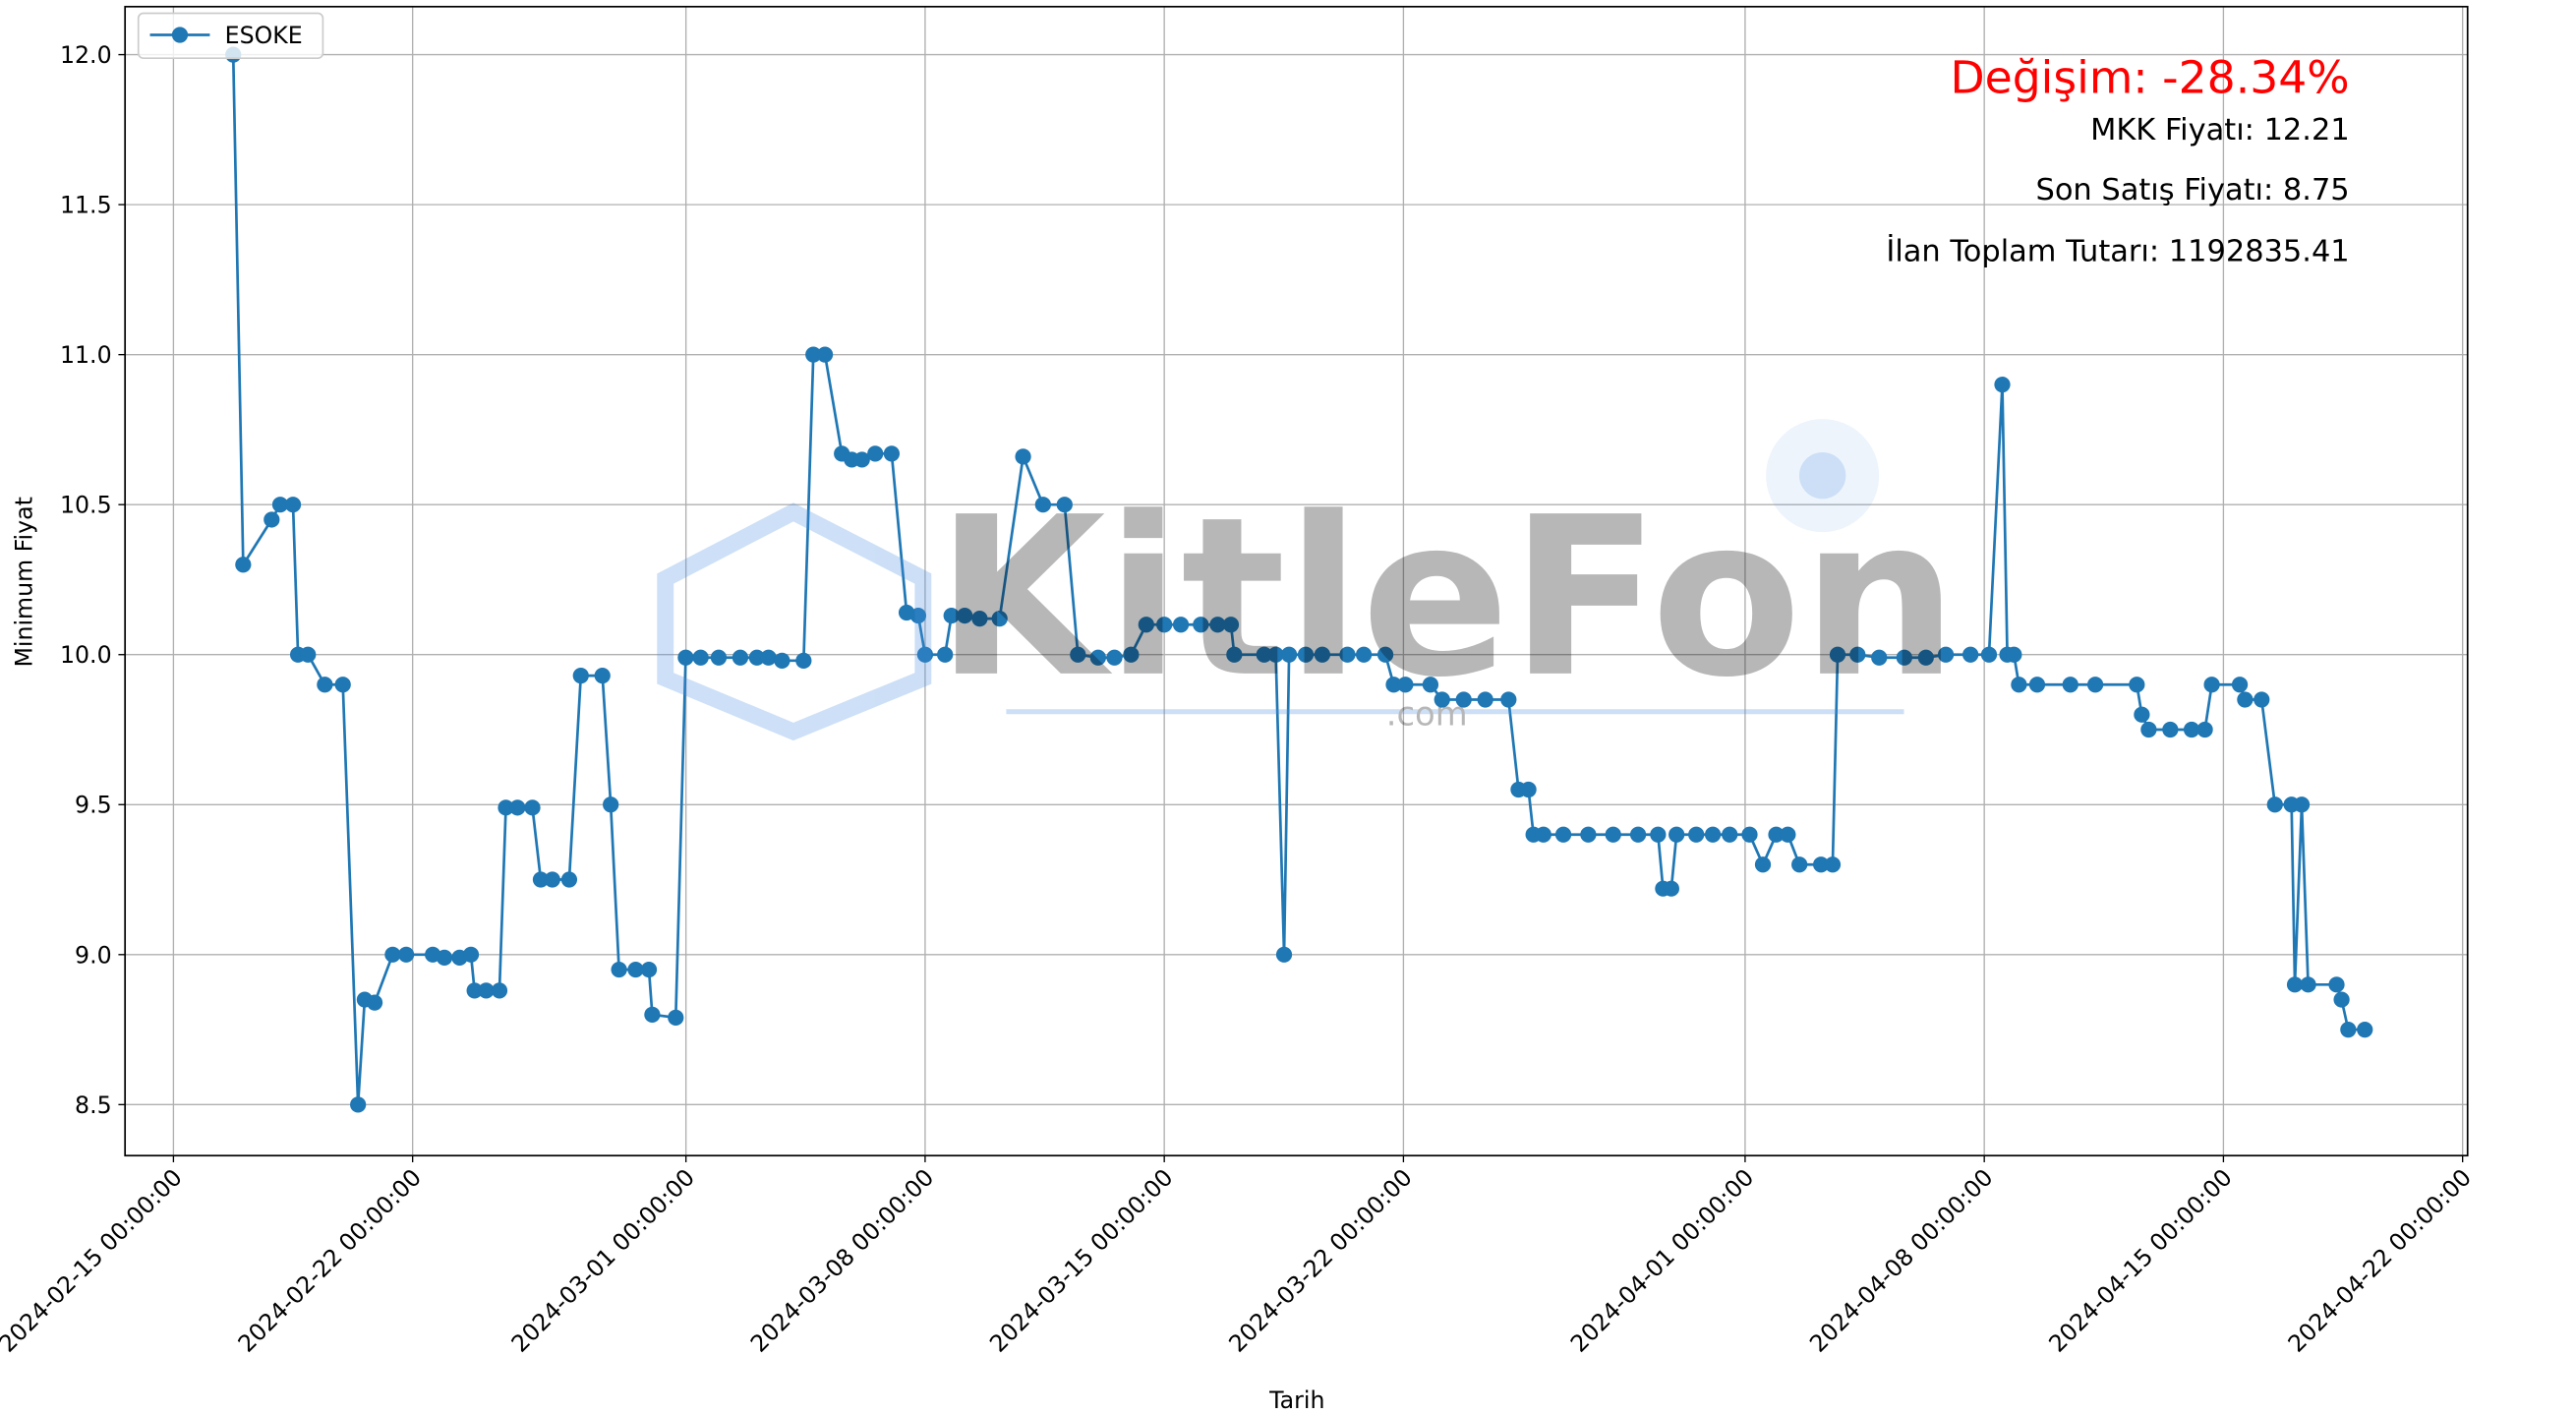  What do you see at coordinates (23, 582) in the screenshot?
I see `y-axis-label: Minimum Fiyat` at bounding box center [23, 582].